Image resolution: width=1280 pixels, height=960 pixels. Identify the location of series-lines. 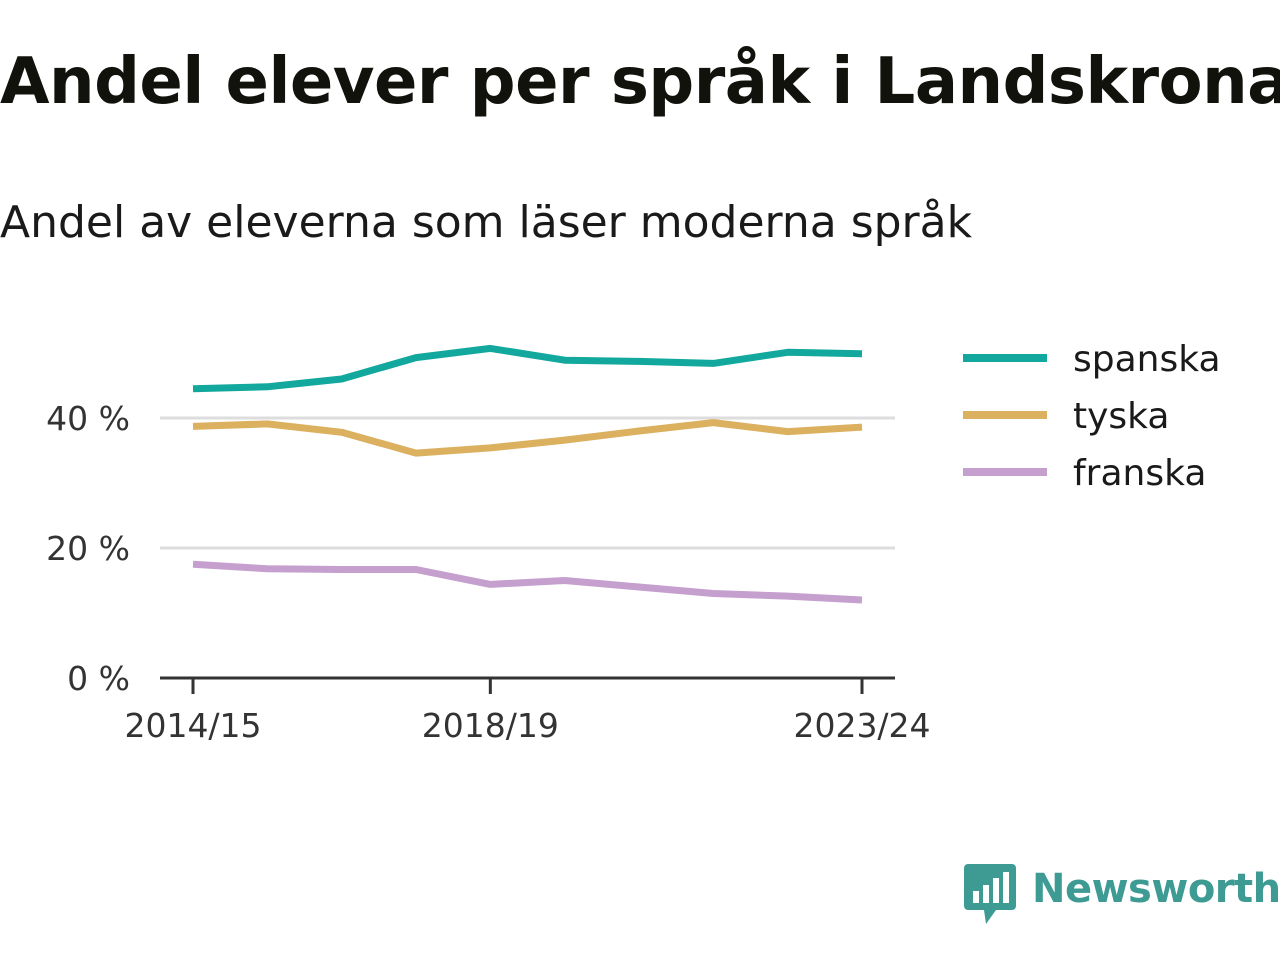
(527, 474).